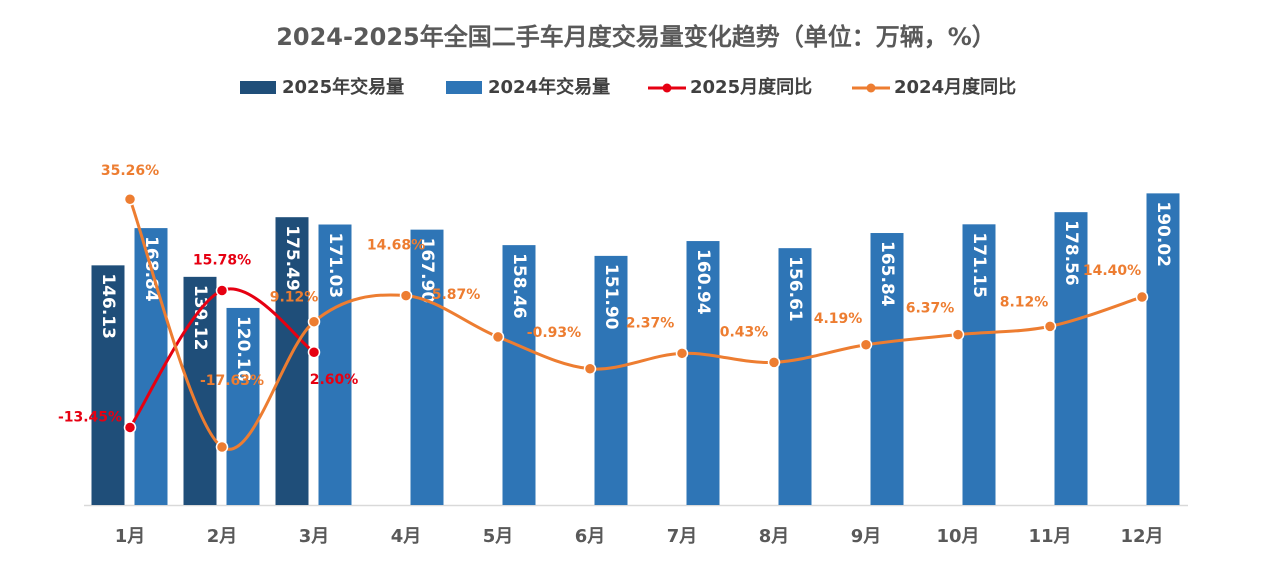 This screenshot has height=588, width=1272. Describe the element at coordinates (703, 282) in the screenshot. I see `bar-value-label: 160.94` at that location.